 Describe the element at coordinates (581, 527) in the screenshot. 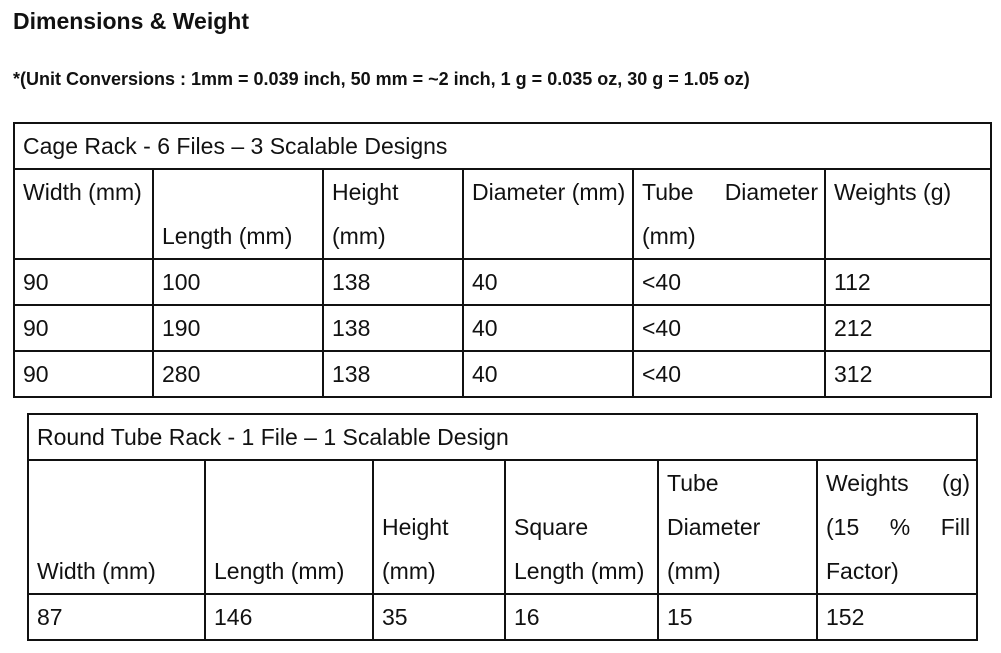

I see `column-header: Square Length (mm)` at that location.